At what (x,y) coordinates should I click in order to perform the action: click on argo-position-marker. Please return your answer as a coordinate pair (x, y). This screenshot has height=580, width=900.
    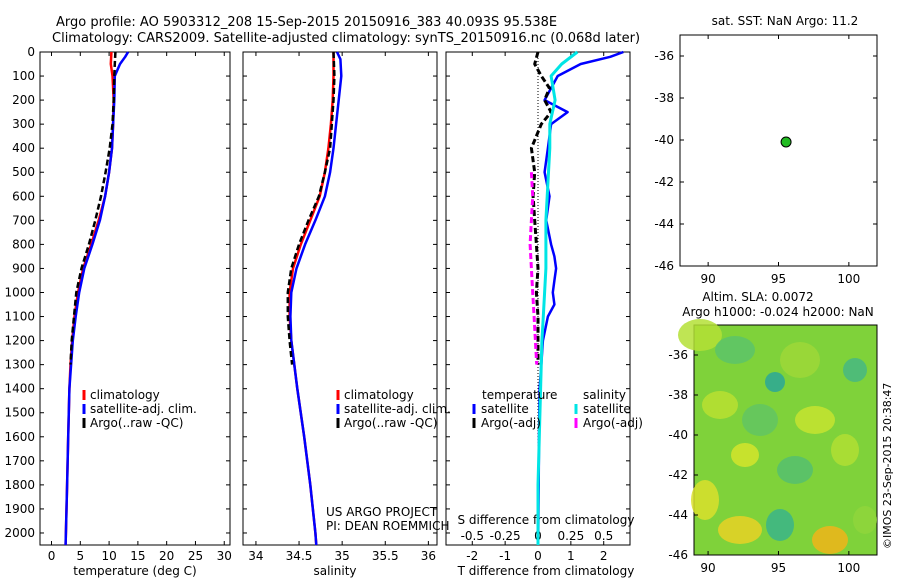
    Looking at the image, I should click on (786, 142).